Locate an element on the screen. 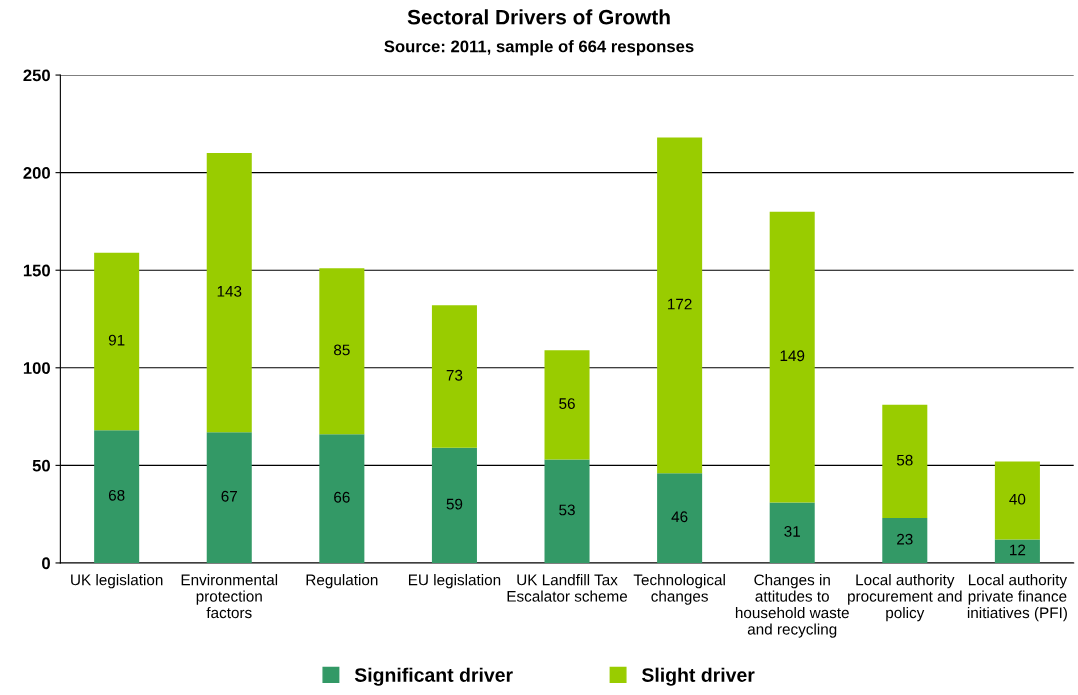 The width and height of the screenshot is (1078, 695). data-label: 85 is located at coordinates (342, 350).